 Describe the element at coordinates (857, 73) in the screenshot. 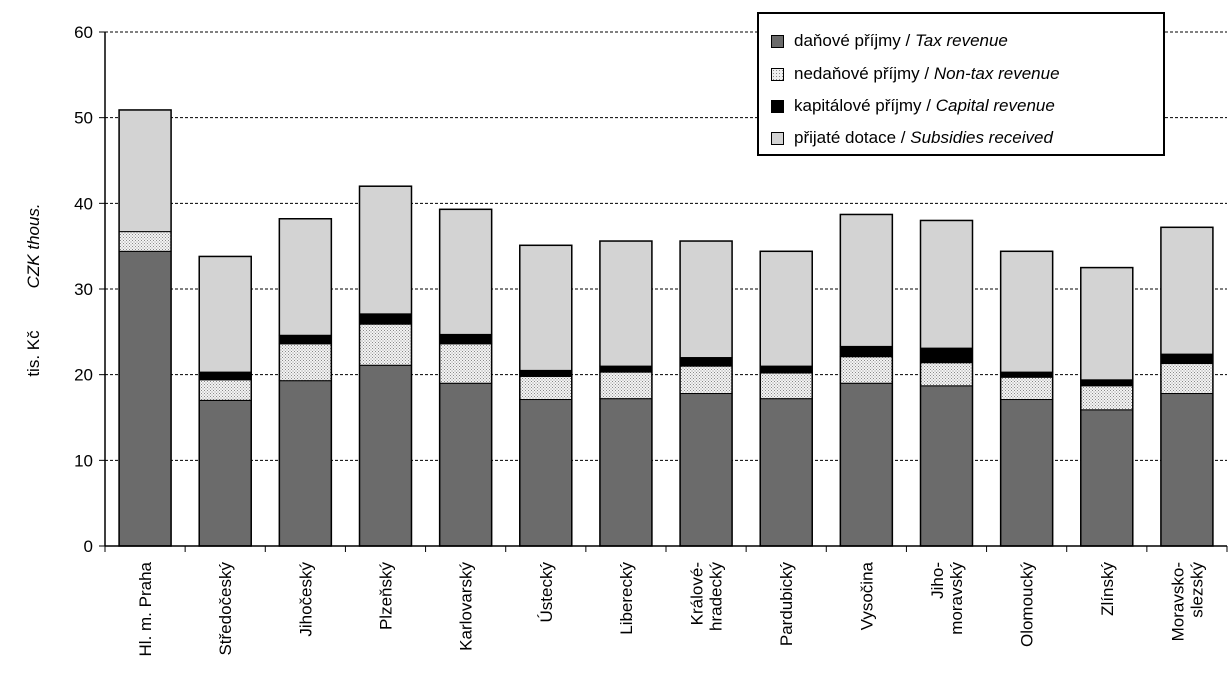

I see `legend-label-nontax-cz: nedaňové příjmy` at that location.